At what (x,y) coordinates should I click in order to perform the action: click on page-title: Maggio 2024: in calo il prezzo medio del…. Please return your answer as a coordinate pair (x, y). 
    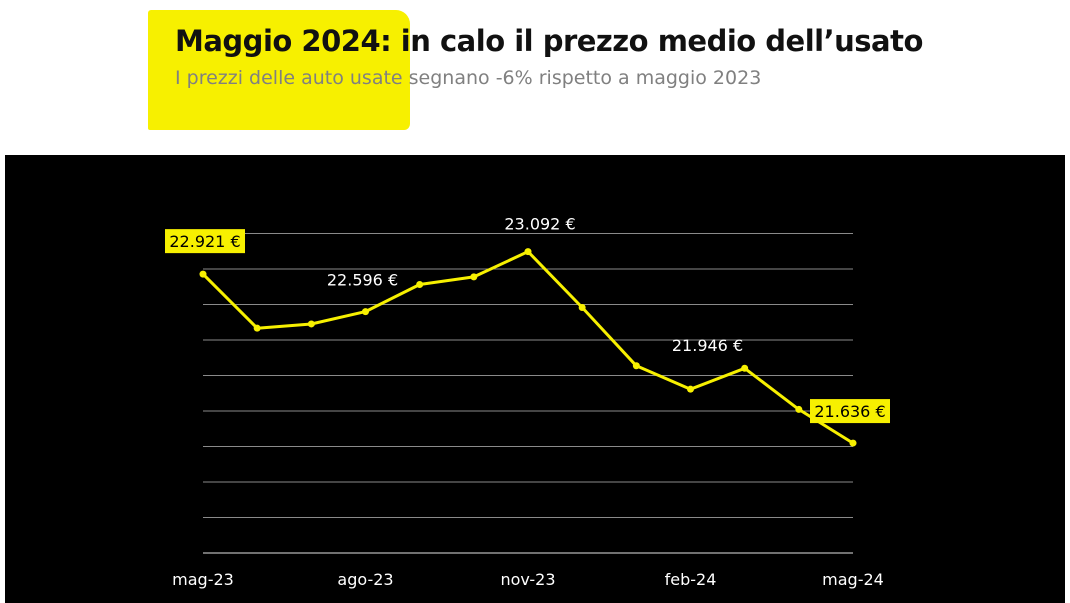
    Looking at the image, I should click on (549, 41).